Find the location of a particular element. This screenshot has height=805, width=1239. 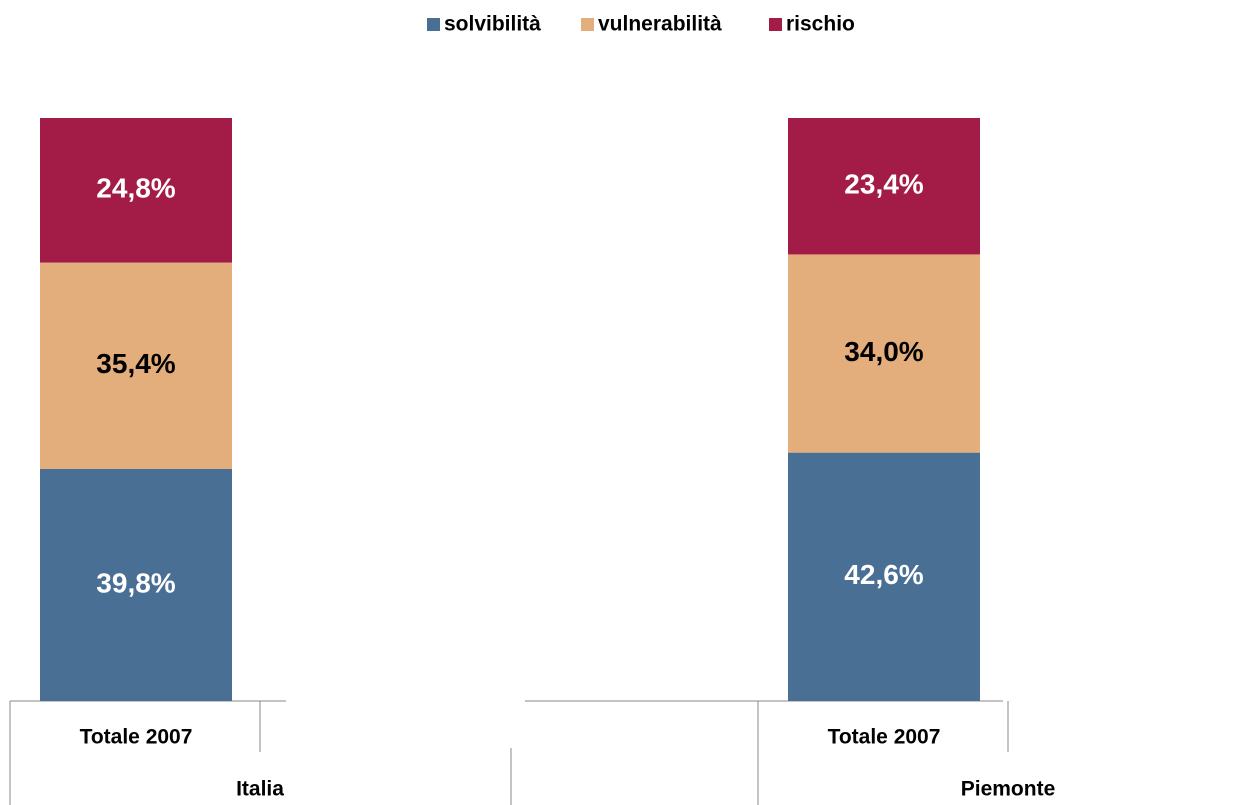

data-label: 34,0% is located at coordinates (883, 351).